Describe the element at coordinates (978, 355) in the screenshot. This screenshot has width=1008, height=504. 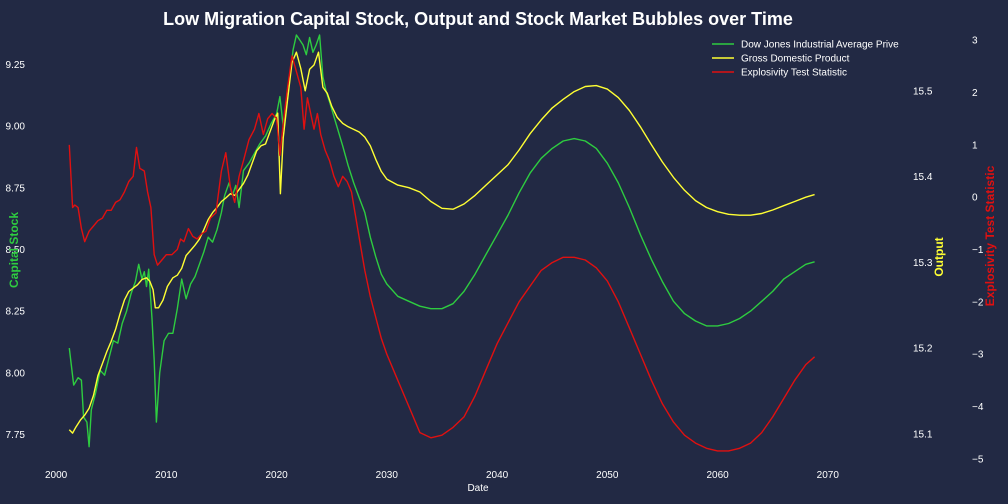
I see `y-tick-label-right2: −3` at that location.